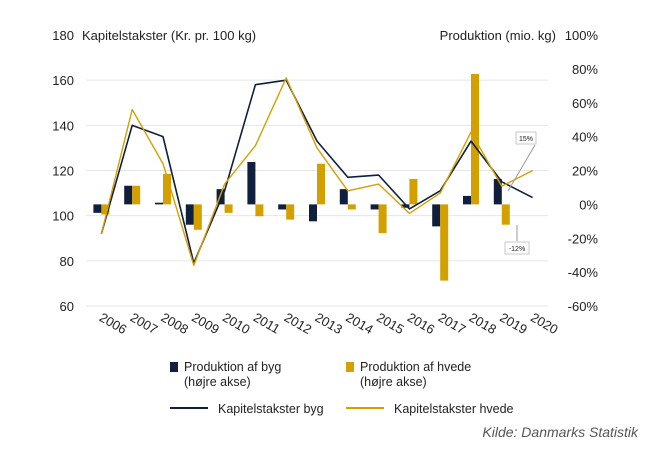 The image size is (650, 450). I want to click on x-tick-label: 2011, so click(267, 323).